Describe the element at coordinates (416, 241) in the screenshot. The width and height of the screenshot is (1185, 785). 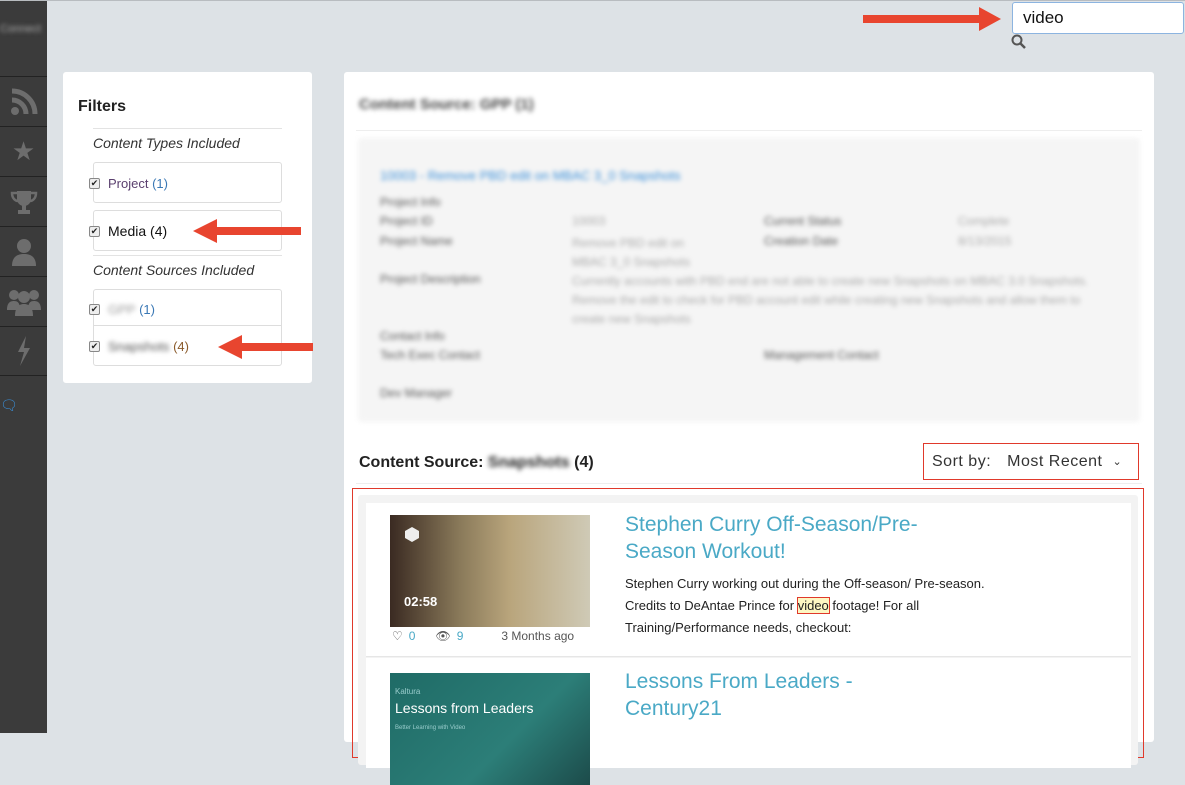
I see `label: Project Name` at that location.